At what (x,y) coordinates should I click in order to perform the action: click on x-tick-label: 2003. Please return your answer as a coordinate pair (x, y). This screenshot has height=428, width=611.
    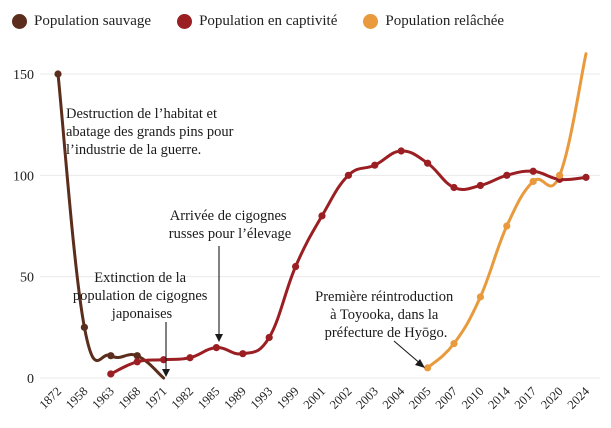
    Looking at the image, I should click on (367, 398).